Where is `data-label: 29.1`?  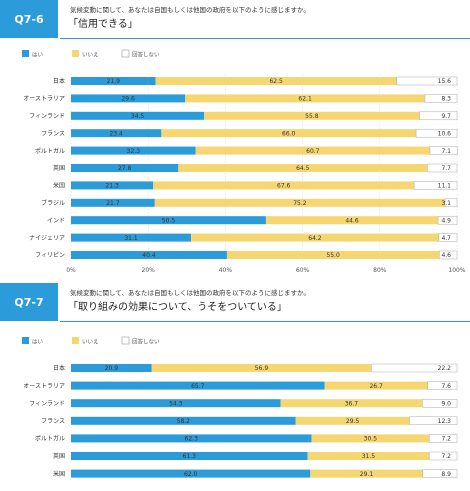
data-label: 29.1 is located at coordinates (367, 474).